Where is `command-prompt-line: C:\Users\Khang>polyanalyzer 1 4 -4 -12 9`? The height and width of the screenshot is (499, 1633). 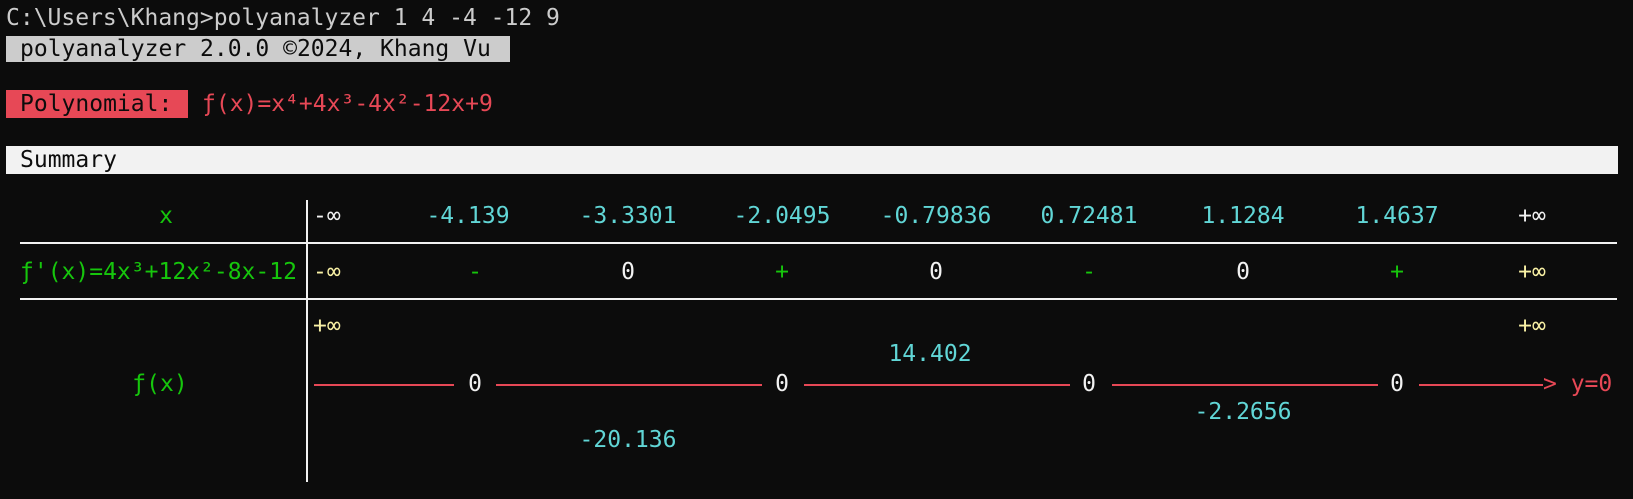 command-prompt-line: C:\Users\Khang>polyanalyzer 1 4 -4 -12 9 is located at coordinates (283, 18).